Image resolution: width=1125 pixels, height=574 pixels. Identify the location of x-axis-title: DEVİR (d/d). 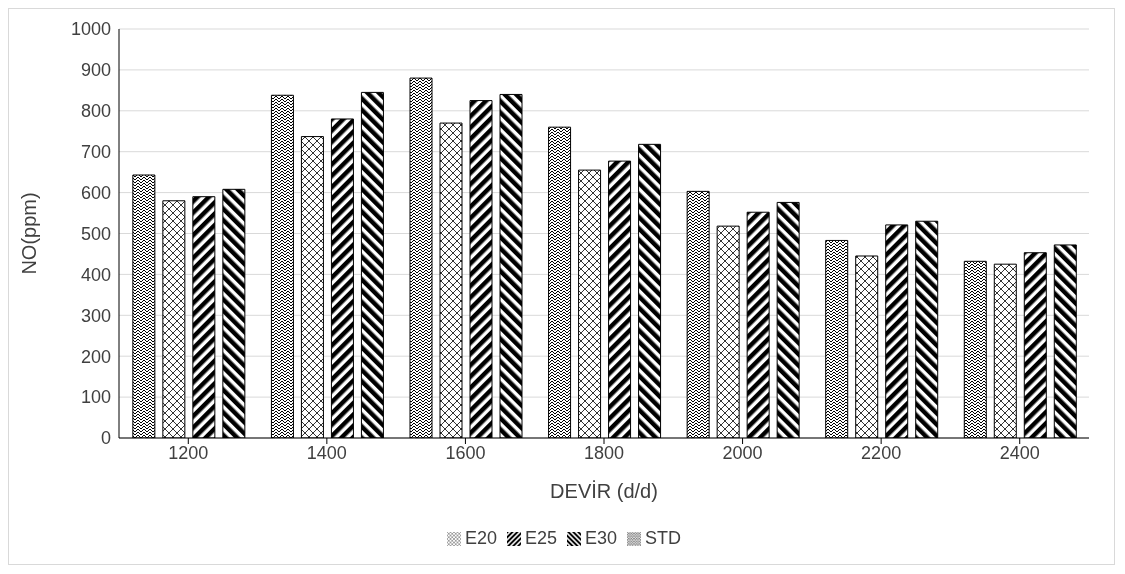
(604, 491).